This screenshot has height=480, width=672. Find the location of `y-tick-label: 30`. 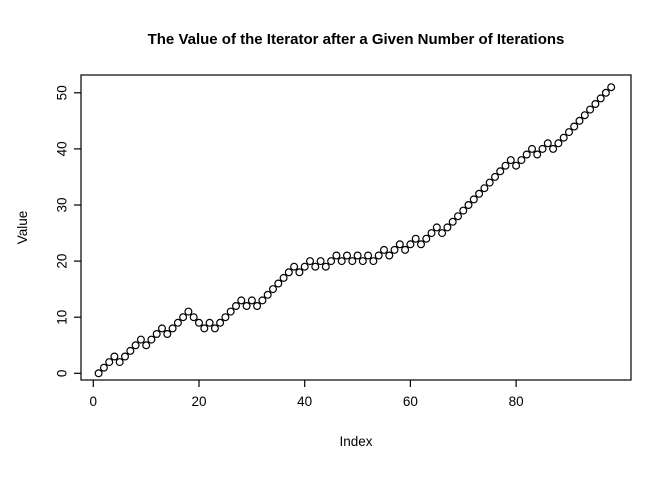

y-tick-label: 30 is located at coordinates (62, 204).